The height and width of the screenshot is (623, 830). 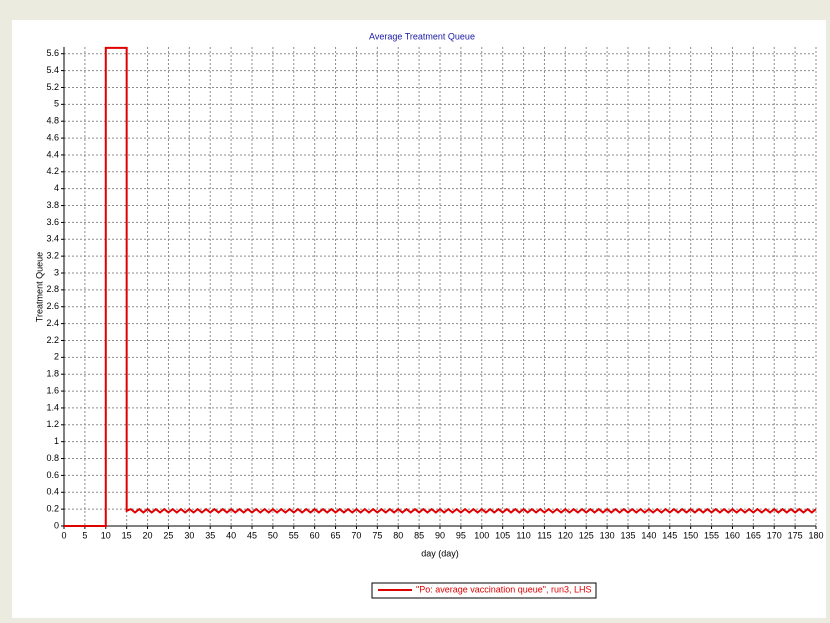 I want to click on x-tick-label: 100, so click(x=481, y=535).